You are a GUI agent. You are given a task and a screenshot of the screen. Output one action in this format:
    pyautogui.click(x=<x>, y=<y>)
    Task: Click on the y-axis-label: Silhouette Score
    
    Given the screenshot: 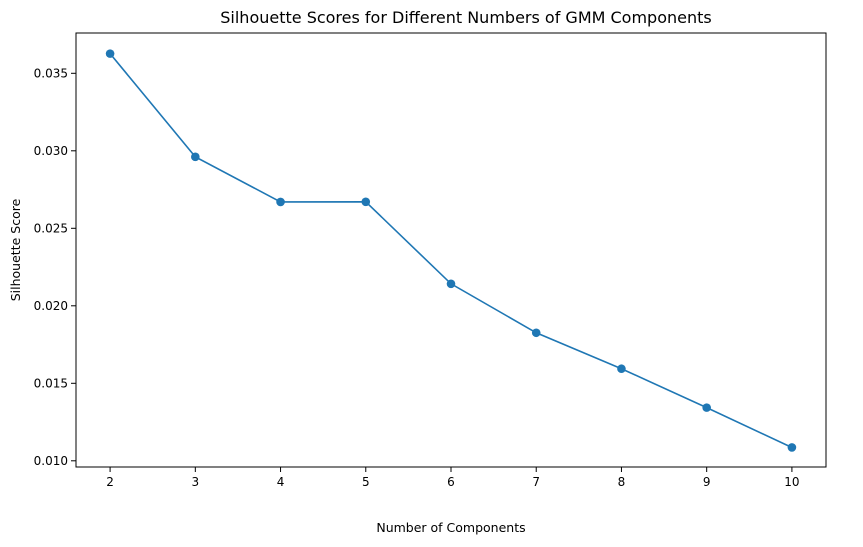 What is the action you would take?
    pyautogui.click(x=15, y=249)
    